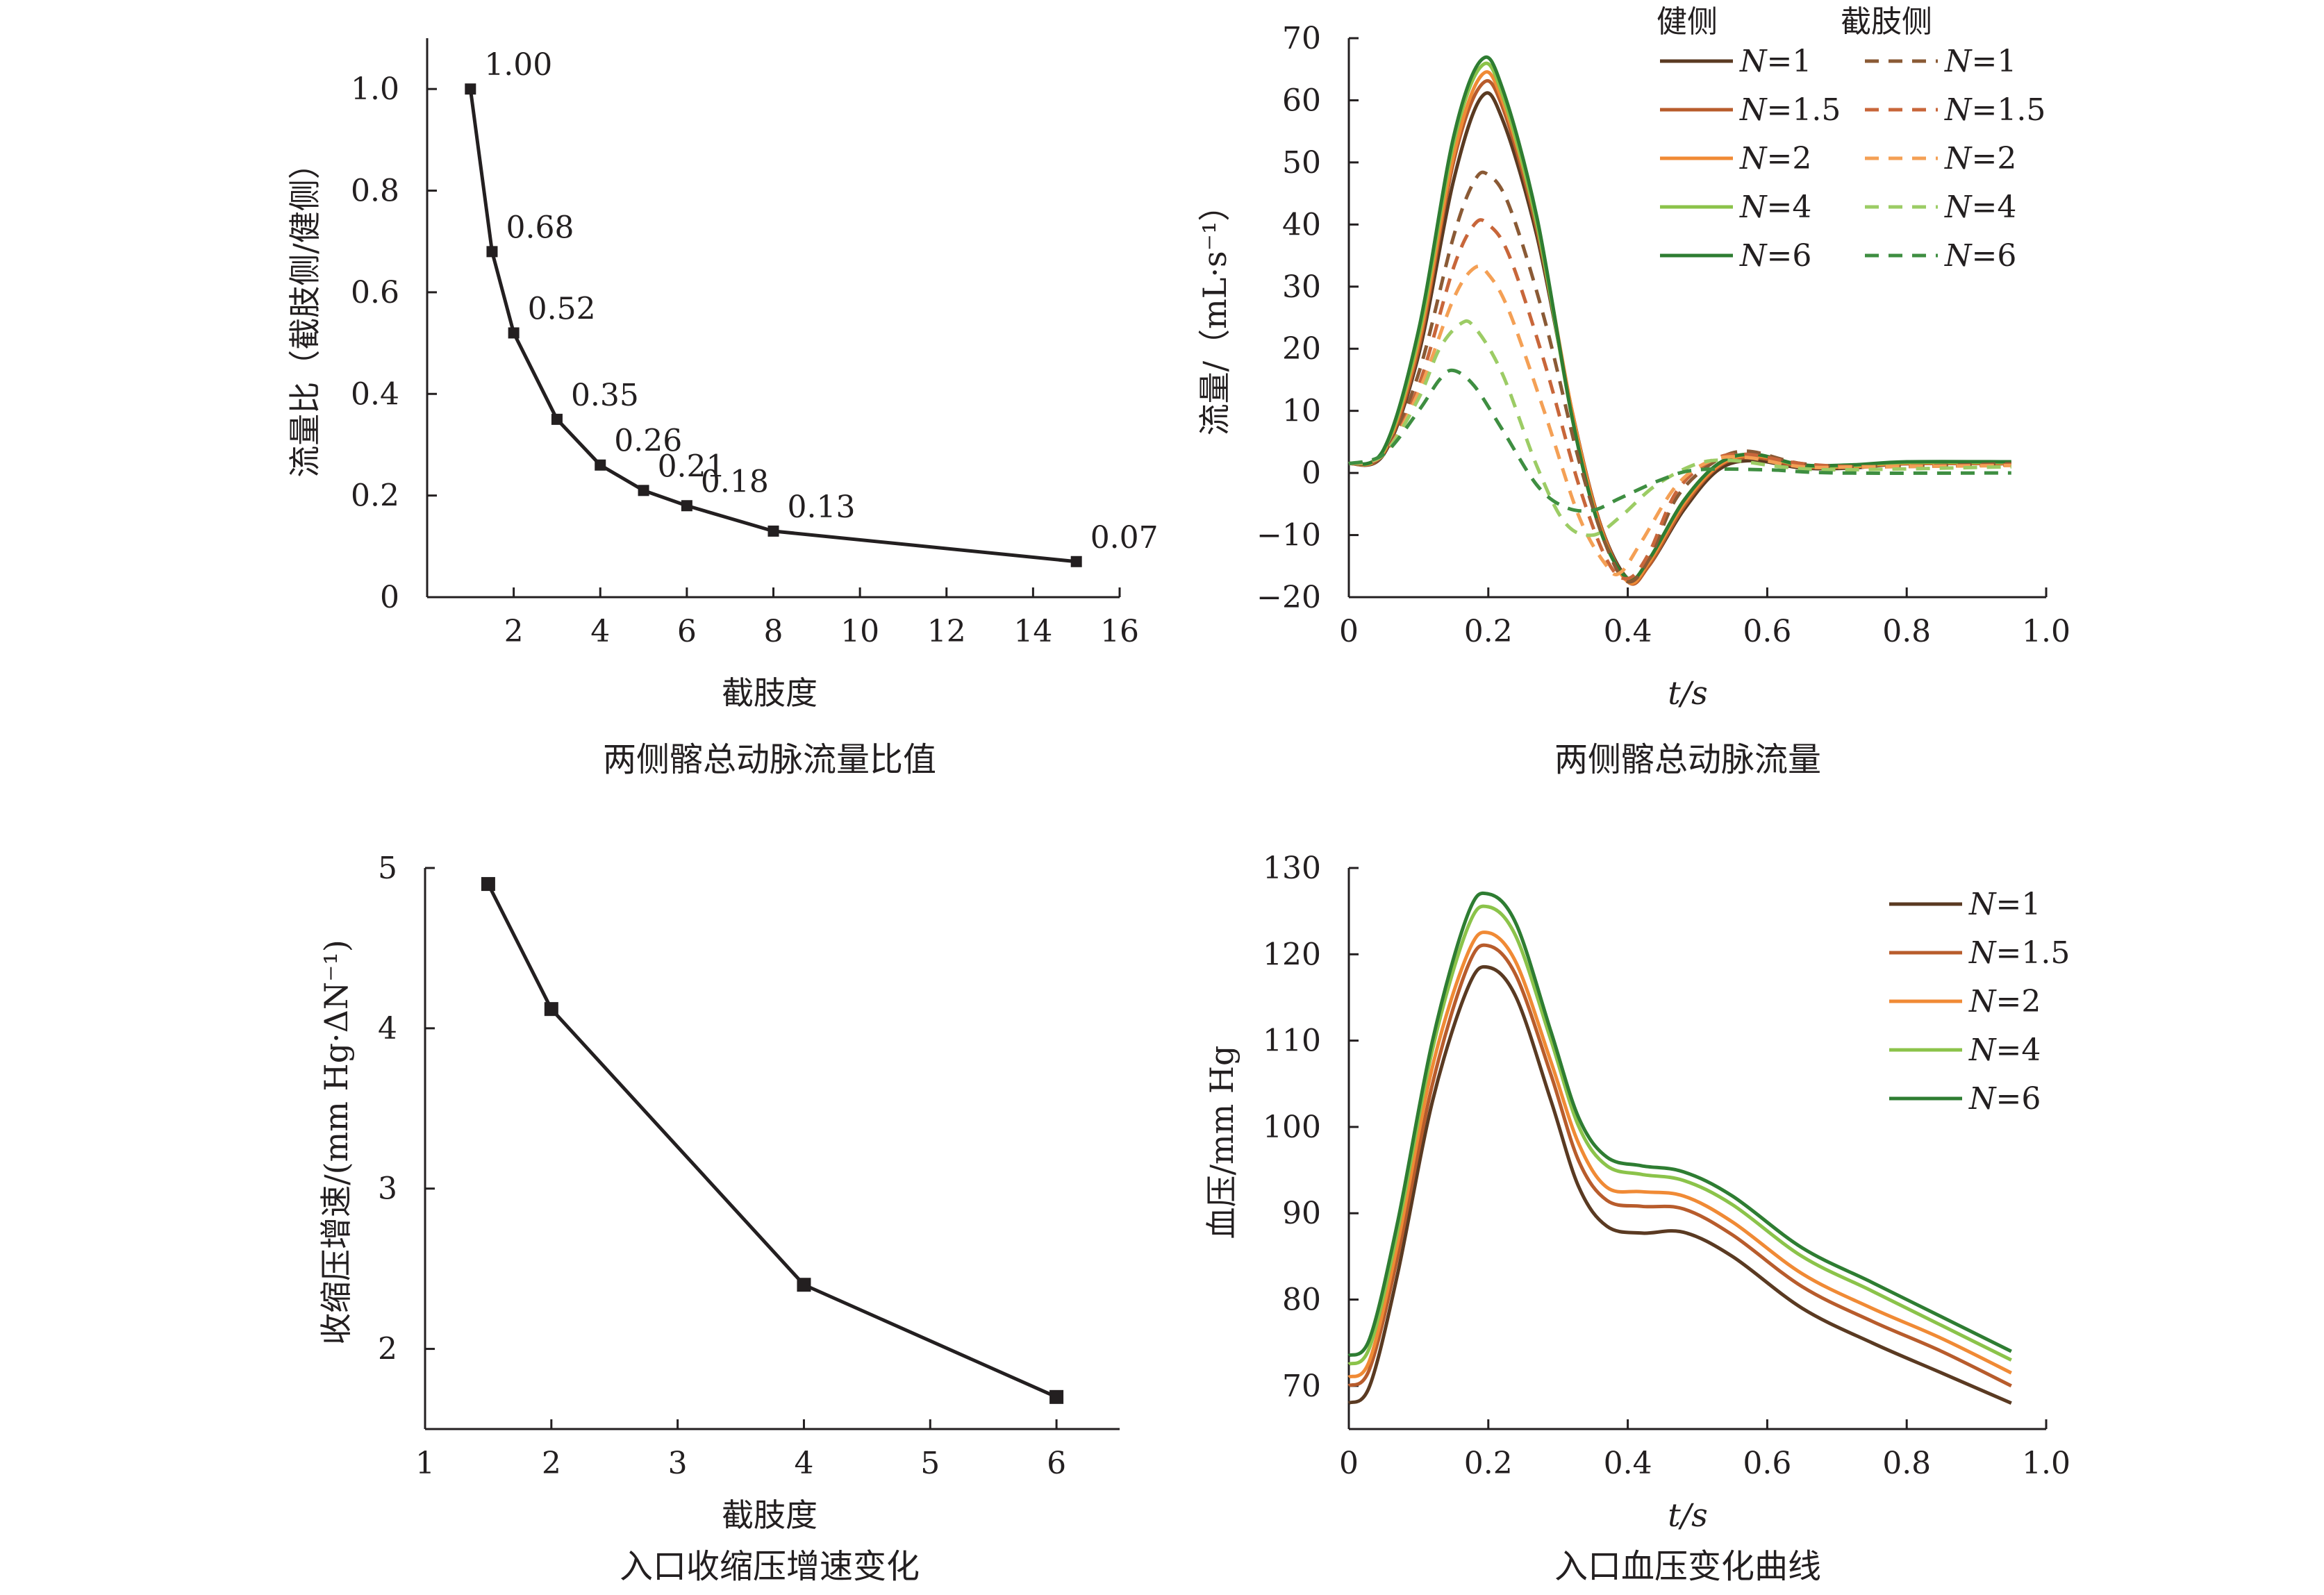 The height and width of the screenshot is (1595, 2324). What do you see at coordinates (1349, 631) in the screenshot?
I see `x-tick-label-flow: 0` at bounding box center [1349, 631].